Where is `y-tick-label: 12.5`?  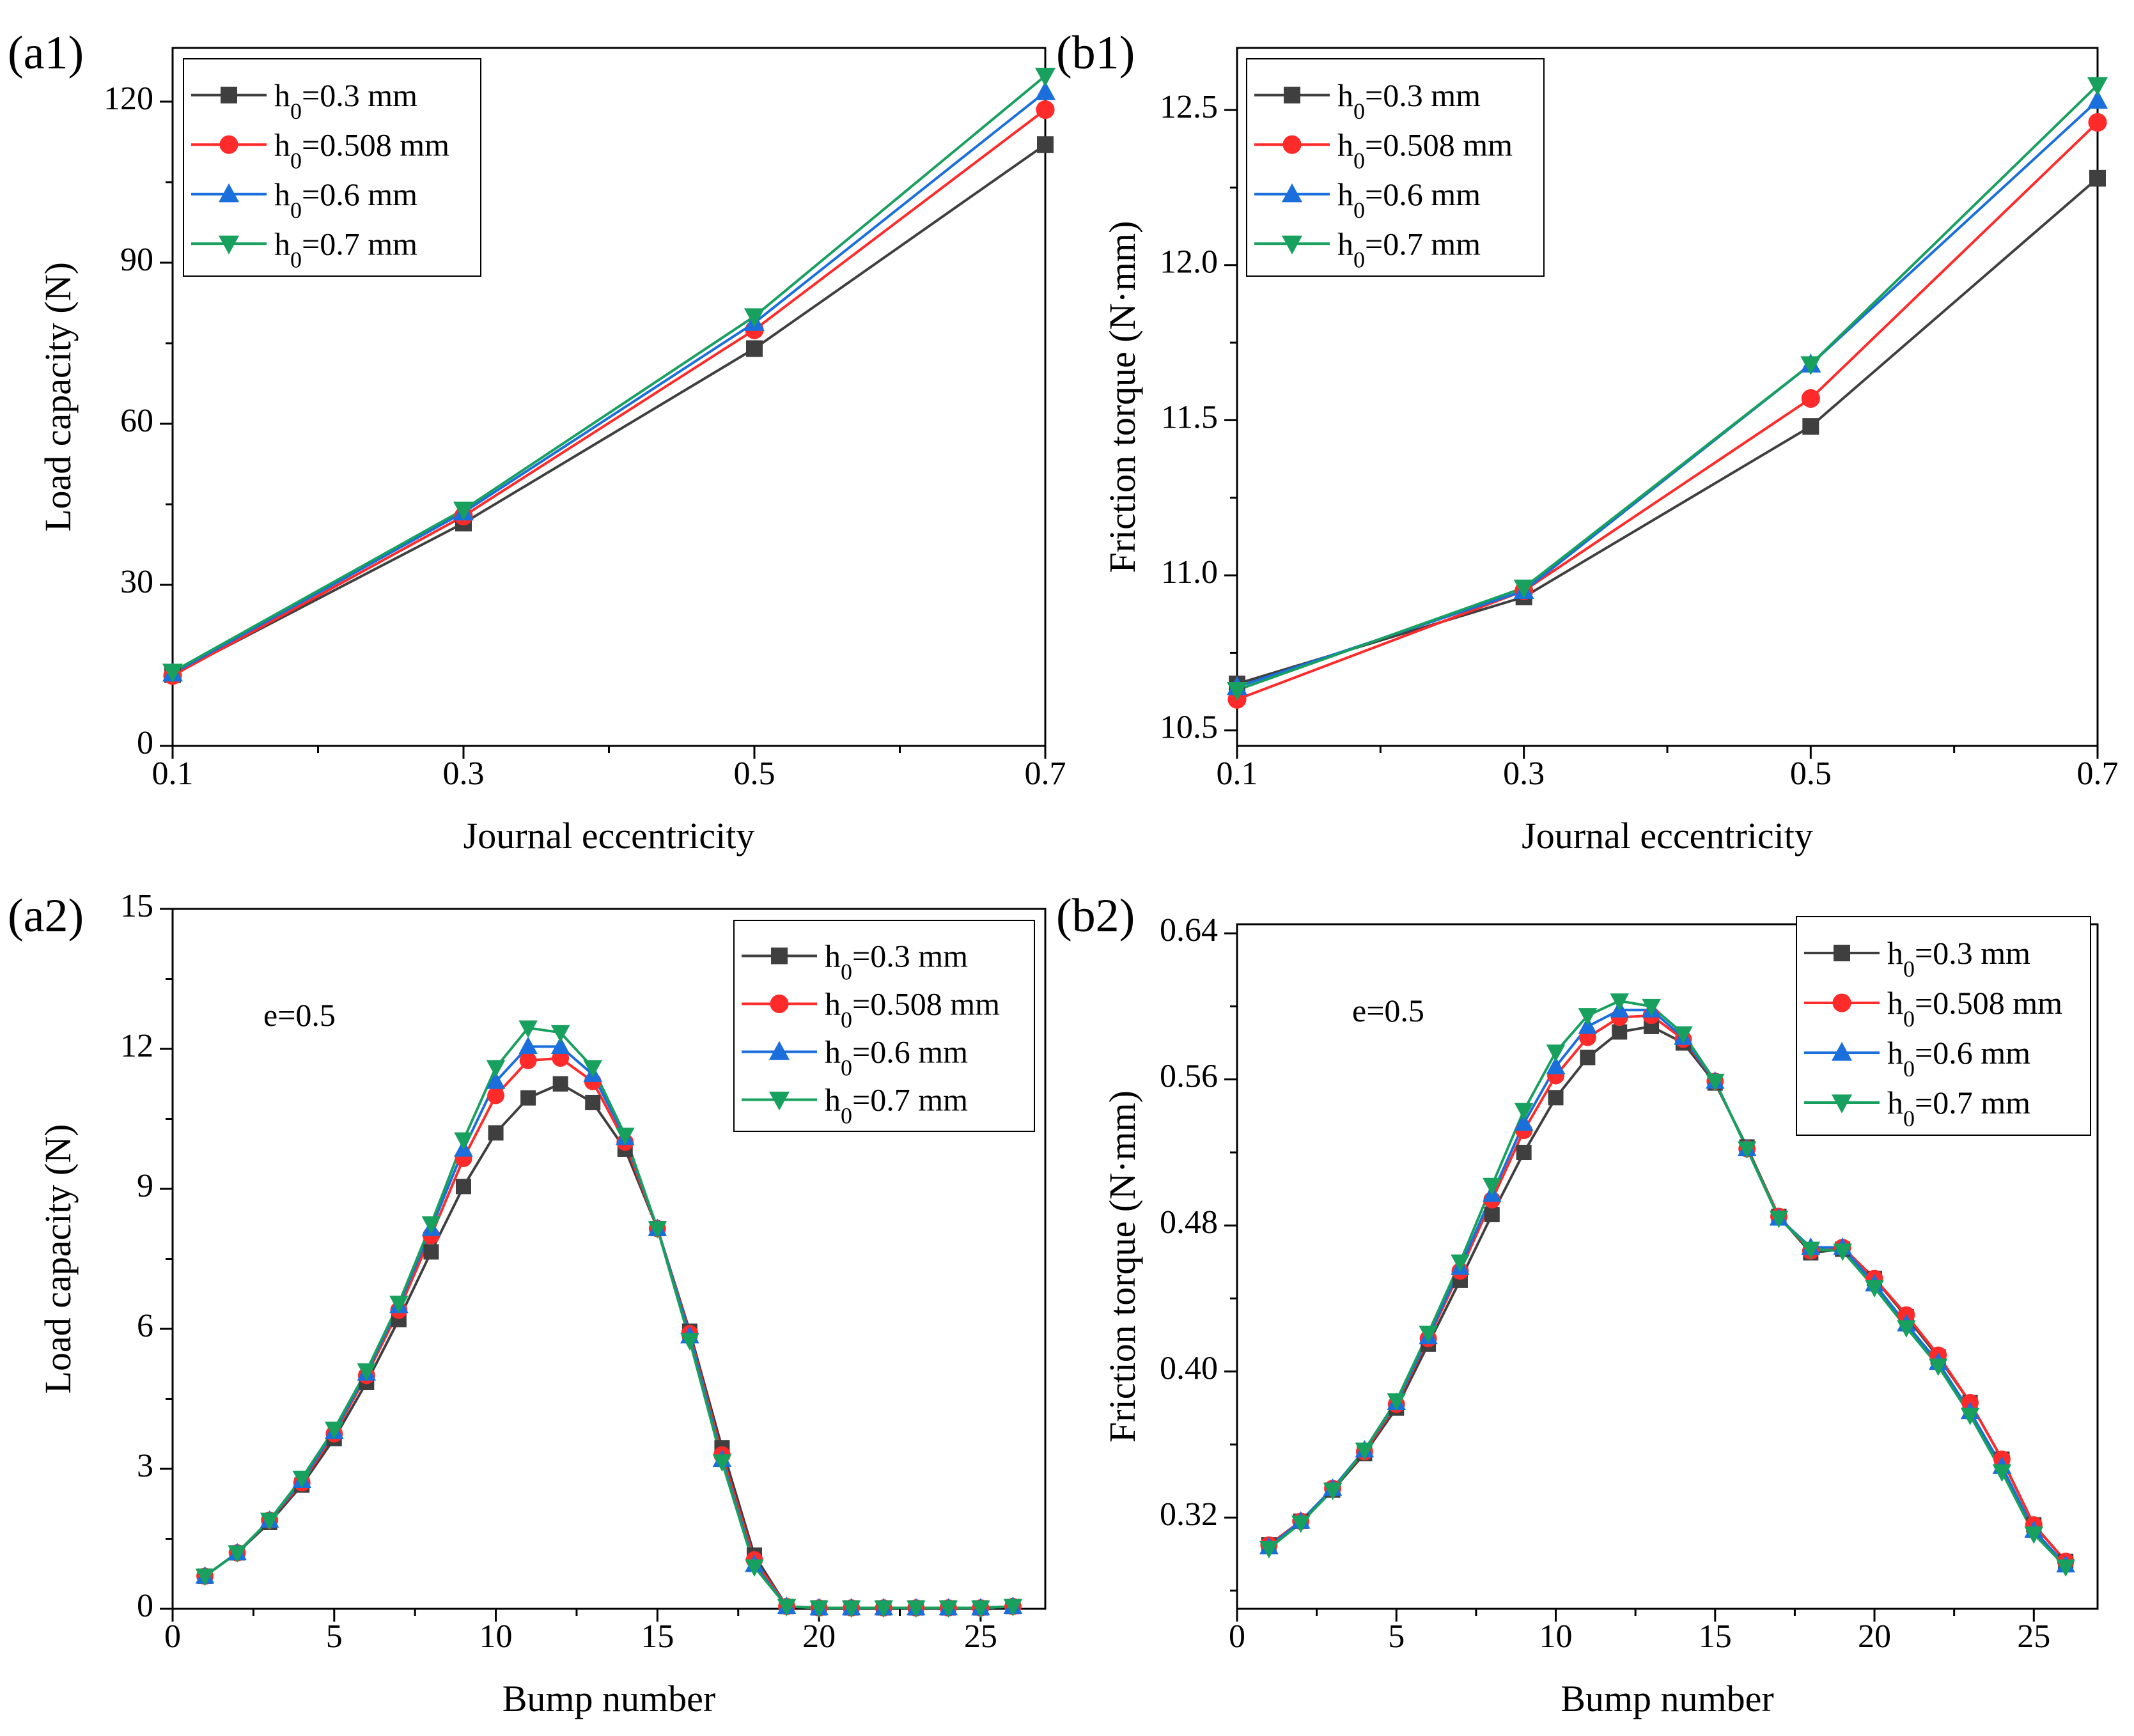
y-tick-label: 12.5 is located at coordinates (1189, 107).